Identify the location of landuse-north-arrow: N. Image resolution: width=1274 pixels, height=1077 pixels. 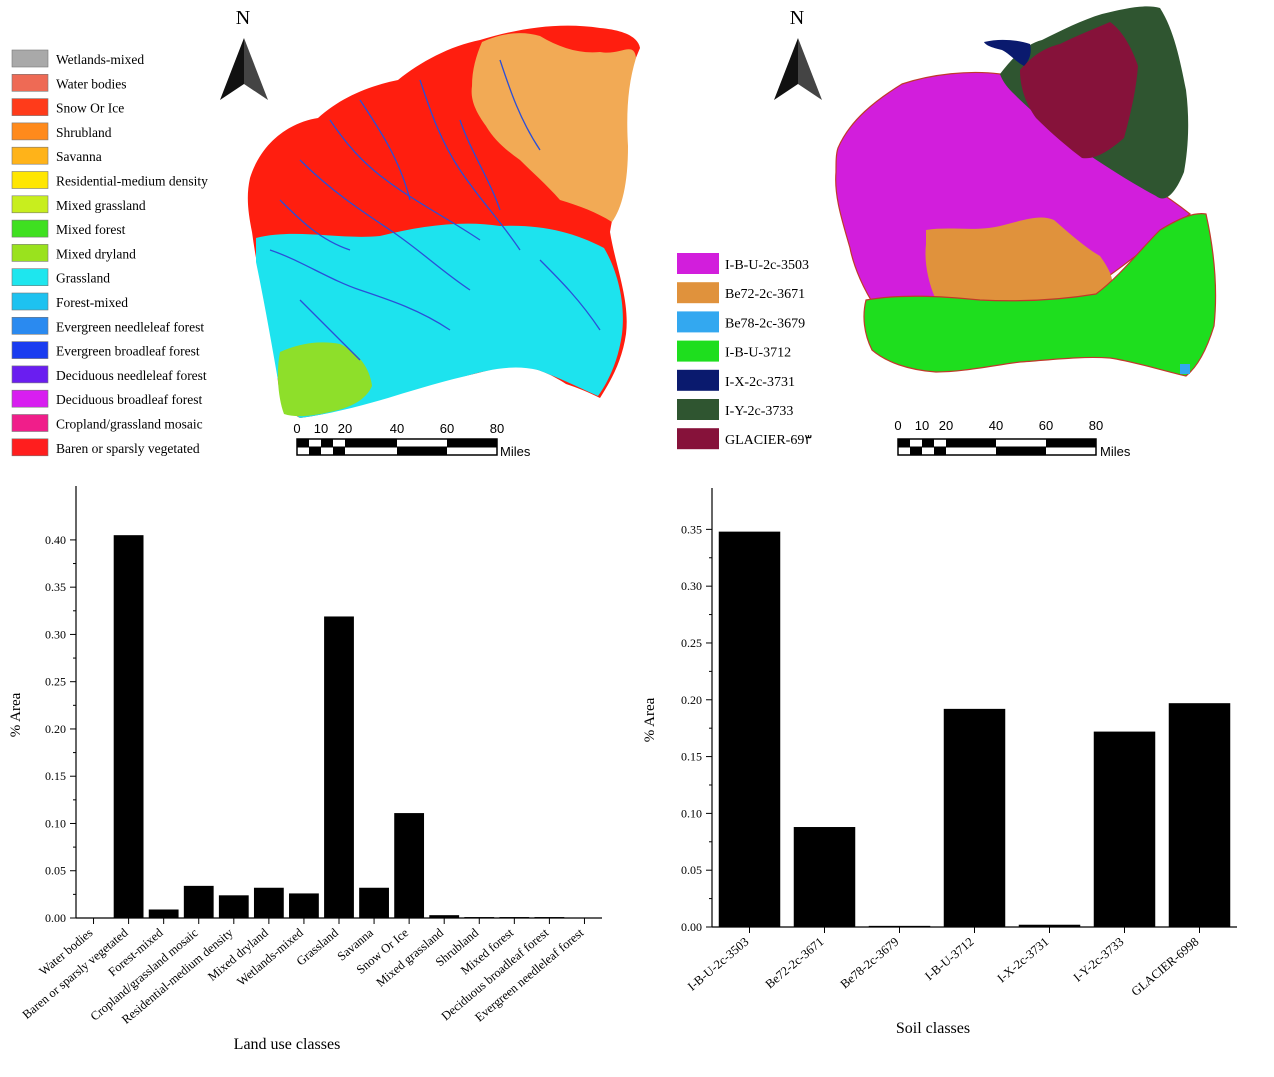
(244, 53).